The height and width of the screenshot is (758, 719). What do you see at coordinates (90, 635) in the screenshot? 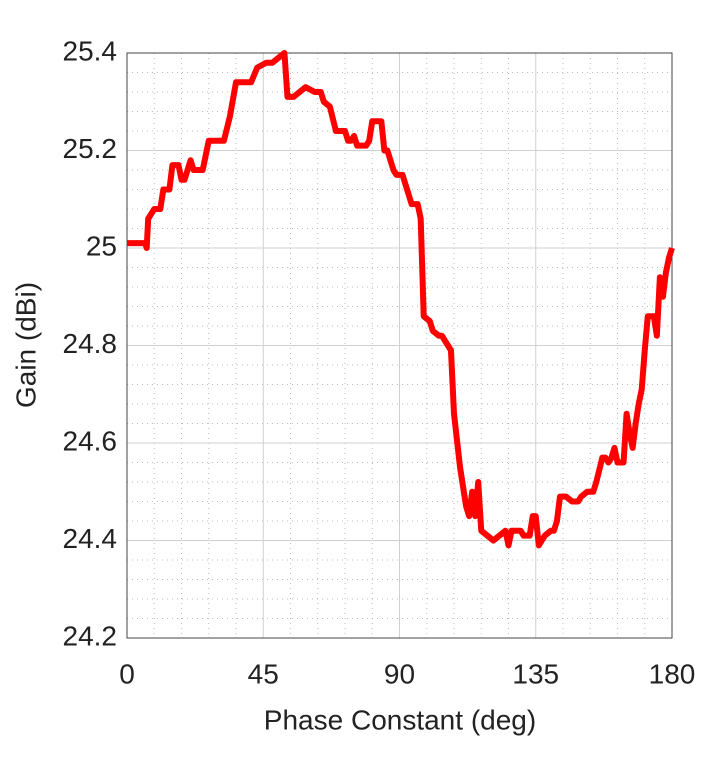
I see `y-tick-label: 24.2` at bounding box center [90, 635].